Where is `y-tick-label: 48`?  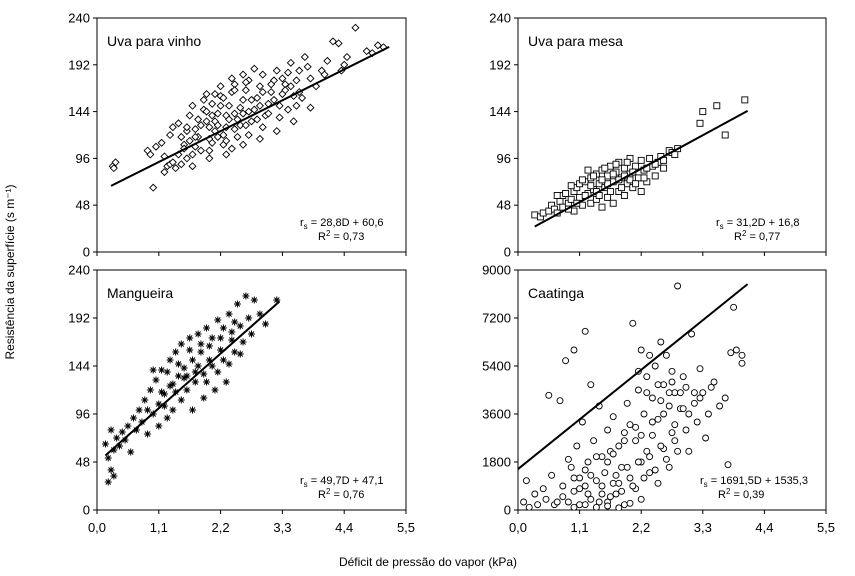 y-tick-label: 48 is located at coordinates (83, 205).